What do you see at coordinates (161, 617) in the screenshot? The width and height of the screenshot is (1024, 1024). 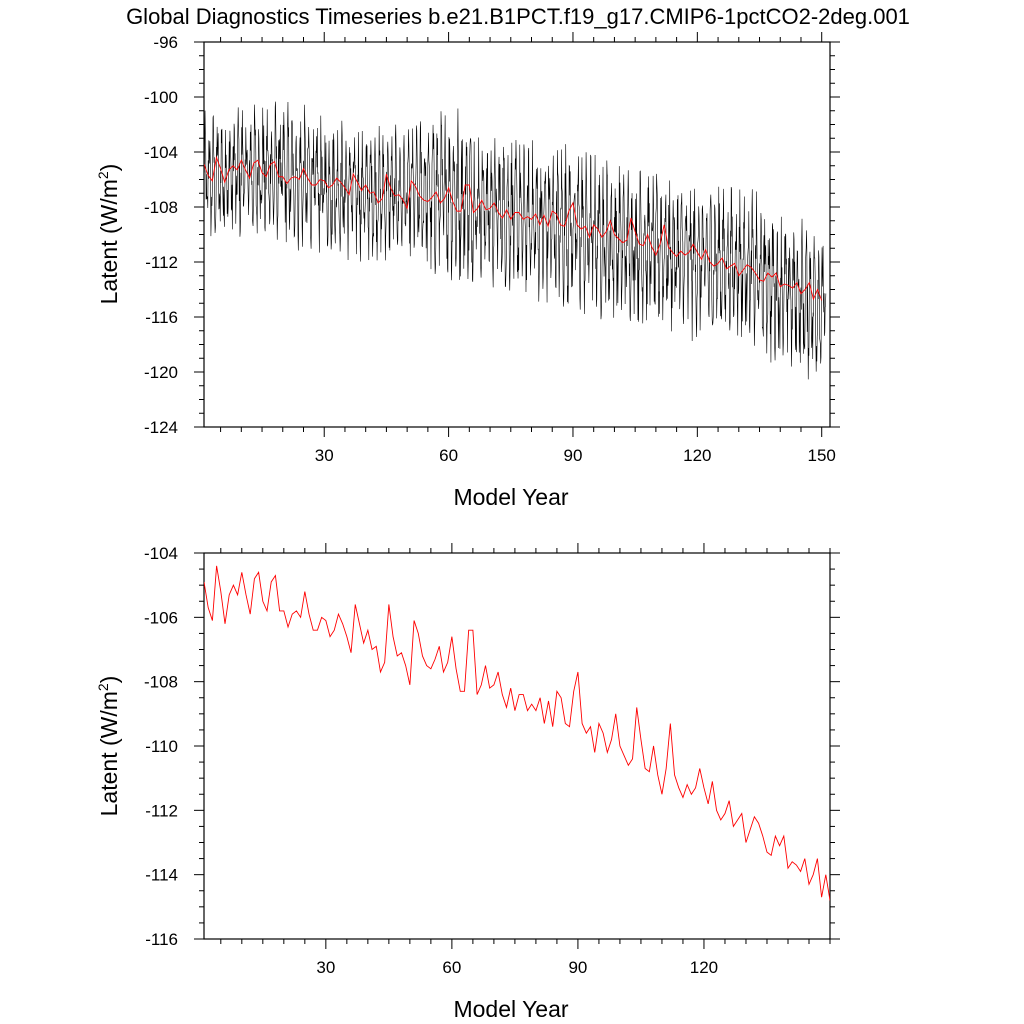 I see `y-tick-label: -106` at bounding box center [161, 617].